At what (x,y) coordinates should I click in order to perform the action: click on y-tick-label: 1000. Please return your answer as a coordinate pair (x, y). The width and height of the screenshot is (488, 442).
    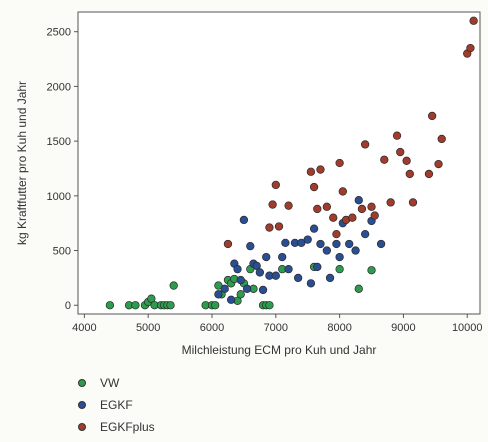
    Looking at the image, I should click on (59, 197).